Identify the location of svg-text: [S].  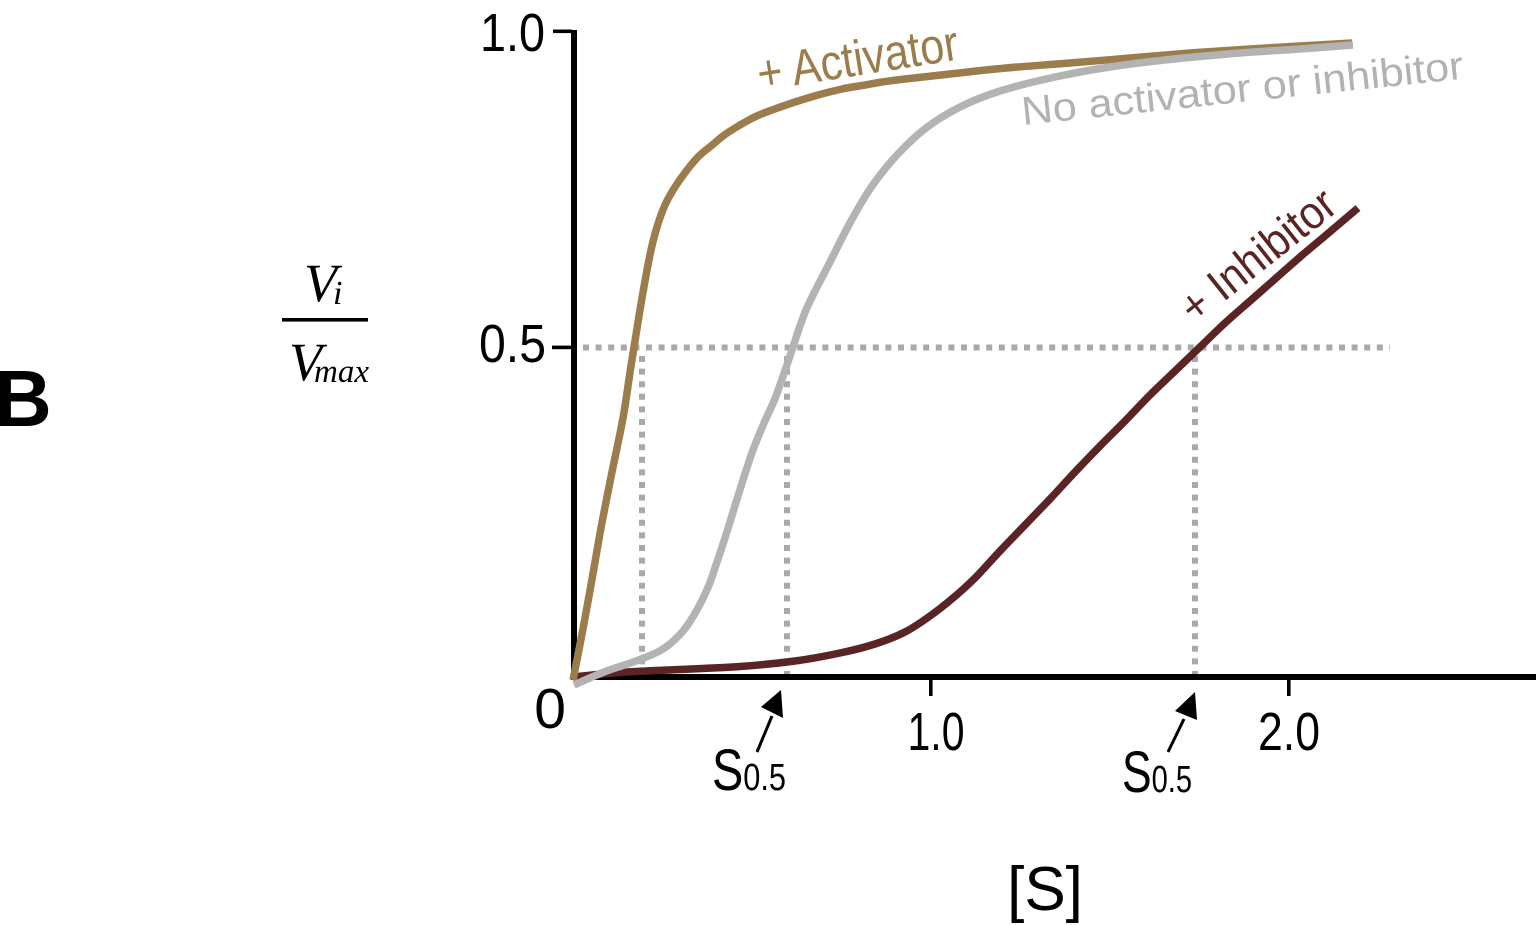
(1045, 889).